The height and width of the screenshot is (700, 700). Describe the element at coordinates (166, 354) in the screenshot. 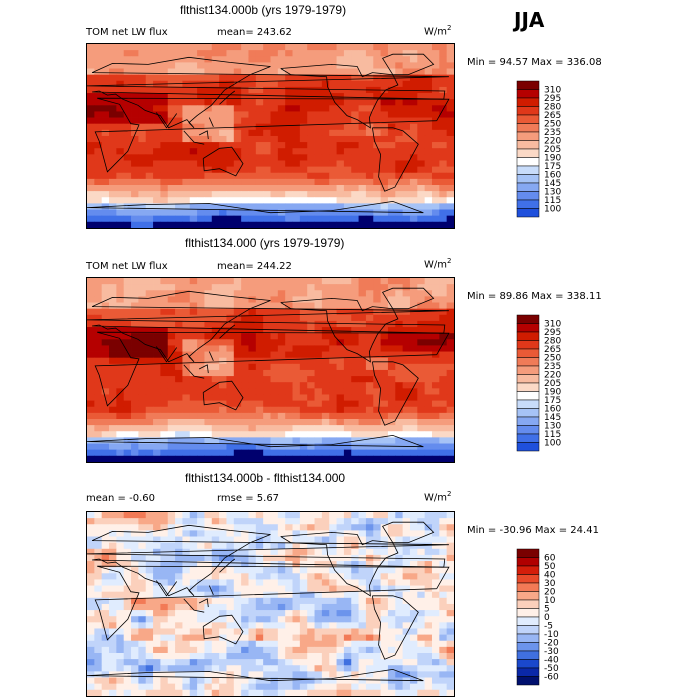

I see `coastline` at that location.